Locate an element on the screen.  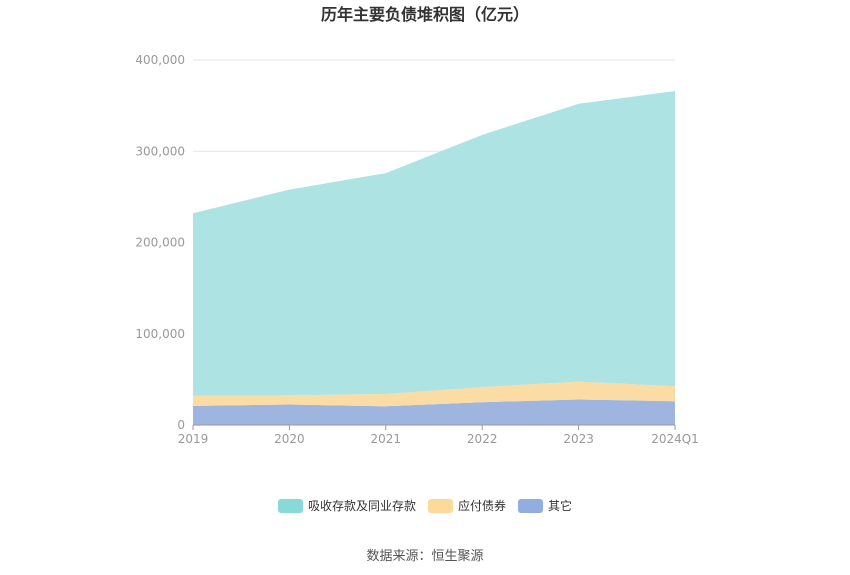
legend-label: 应付债券 is located at coordinates (482, 505).